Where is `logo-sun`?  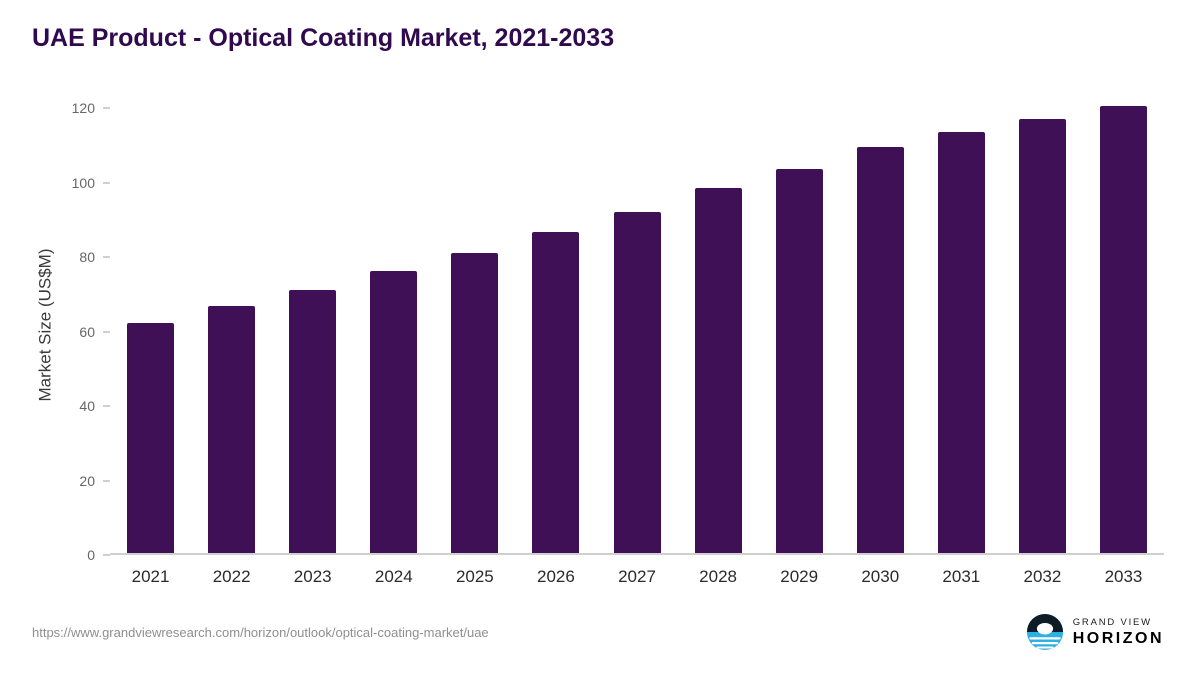
logo-sun is located at coordinates (1044, 628).